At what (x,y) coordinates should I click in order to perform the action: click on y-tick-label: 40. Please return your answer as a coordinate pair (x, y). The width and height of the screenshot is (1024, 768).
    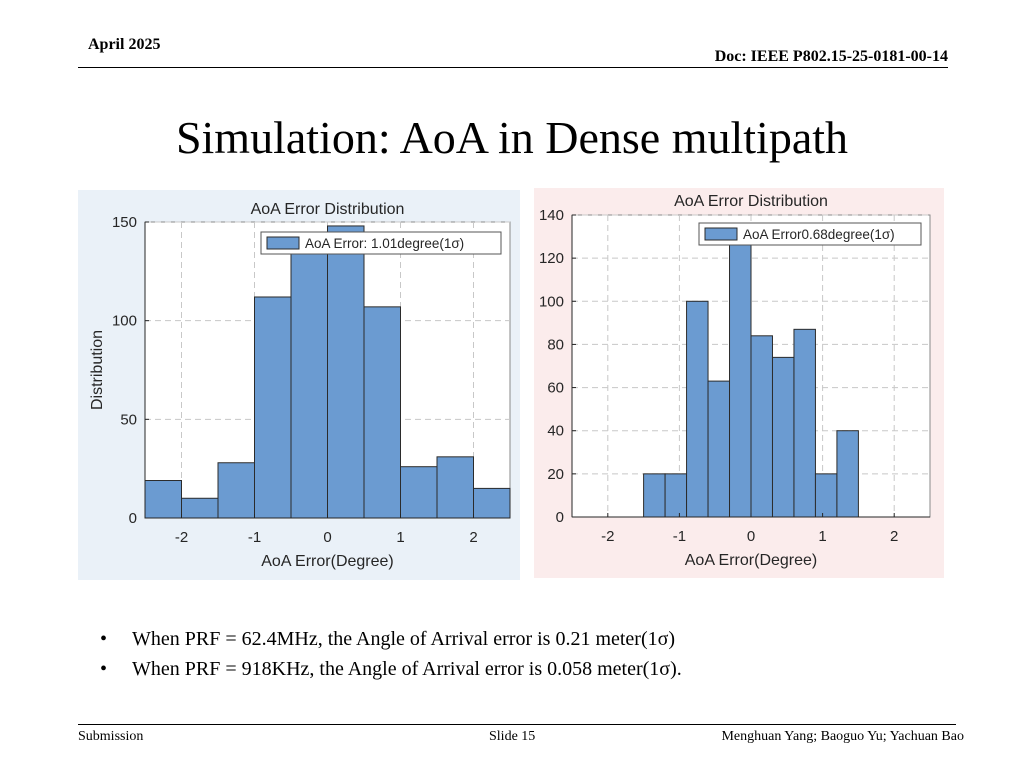
    Looking at the image, I should click on (555, 431).